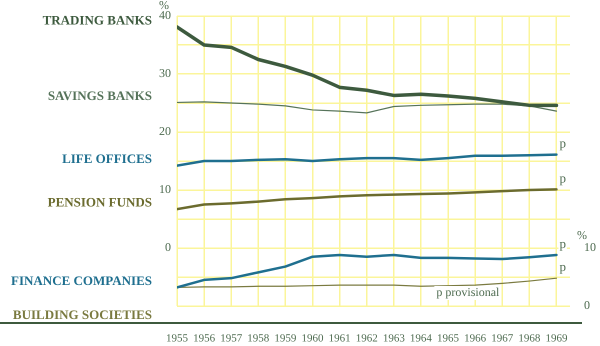 Image resolution: width=600 pixels, height=346 pixels. I want to click on x-tick-label: 1964, so click(421, 338).